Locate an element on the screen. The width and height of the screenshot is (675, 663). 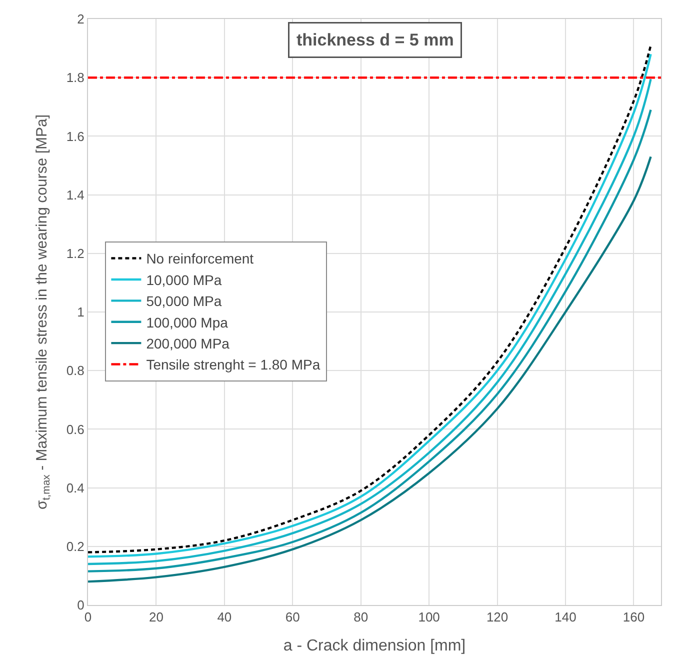
y-tick-label: 1.6 is located at coordinates (75, 136).